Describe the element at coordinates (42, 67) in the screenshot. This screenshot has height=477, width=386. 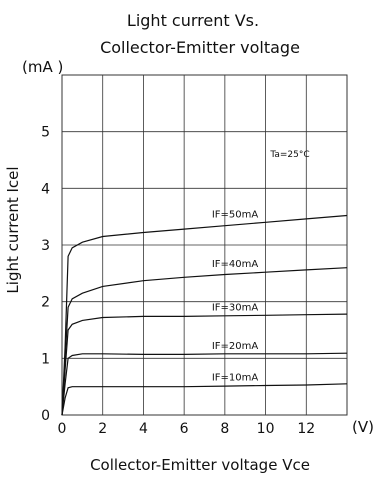
I see `y-axis-unit: (mA )` at that location.